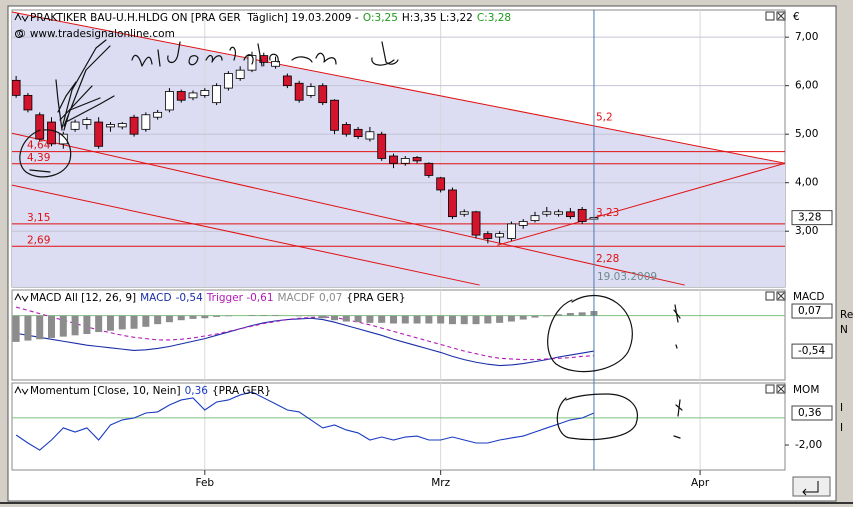 This screenshot has width=853, height=507. I want to click on trendline-label: 2,28, so click(607, 259).